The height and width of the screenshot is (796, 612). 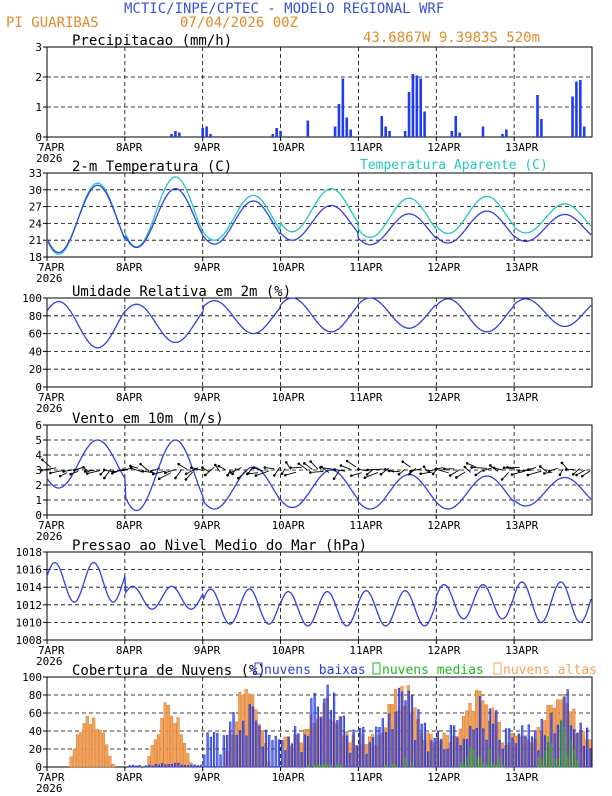 What do you see at coordinates (181, 292) in the screenshot?
I see `panel-title: Umidade Relativa em 2m (%)` at bounding box center [181, 292].